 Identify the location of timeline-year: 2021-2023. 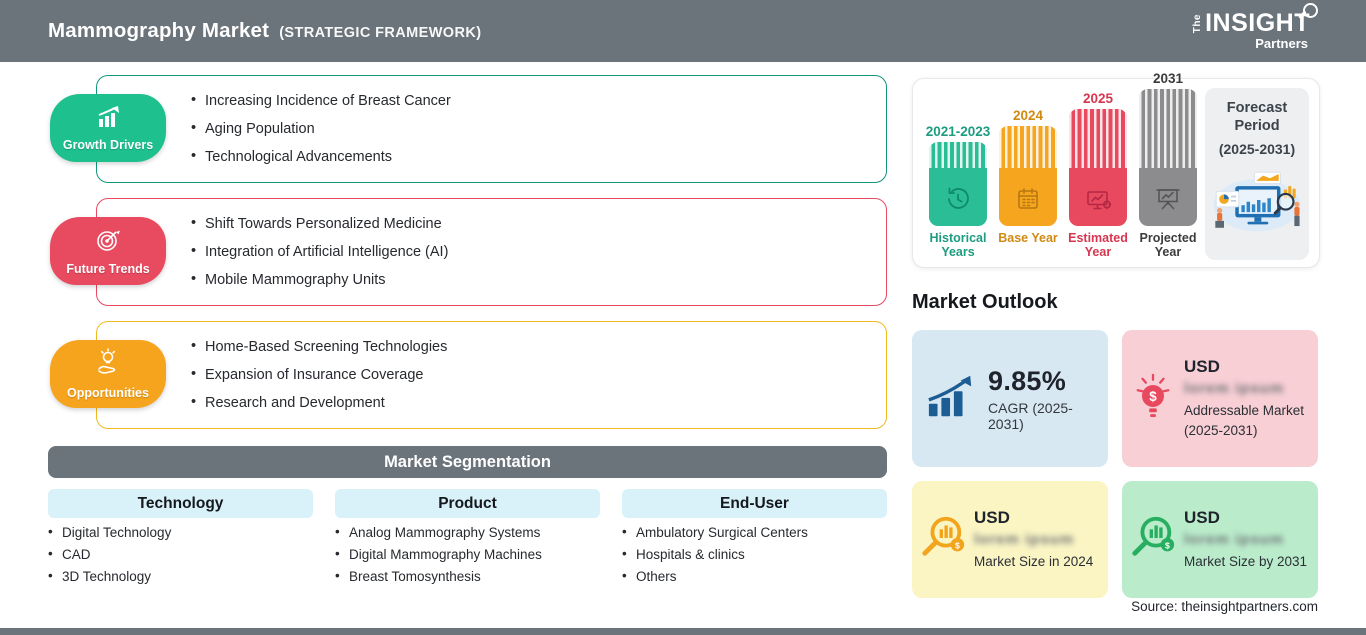
(958, 131).